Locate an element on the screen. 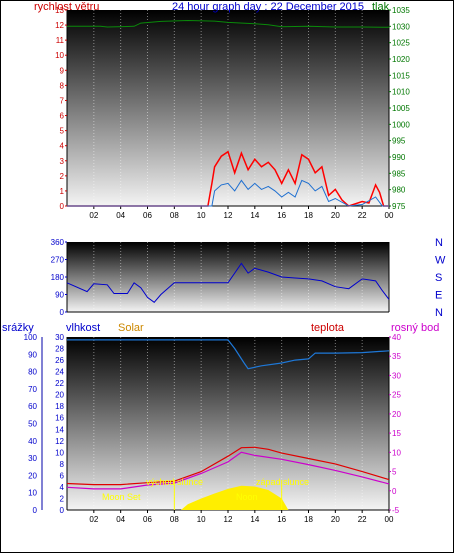 The width and height of the screenshot is (456, 555). rain-axis-tick-label: 30 is located at coordinates (32, 458).